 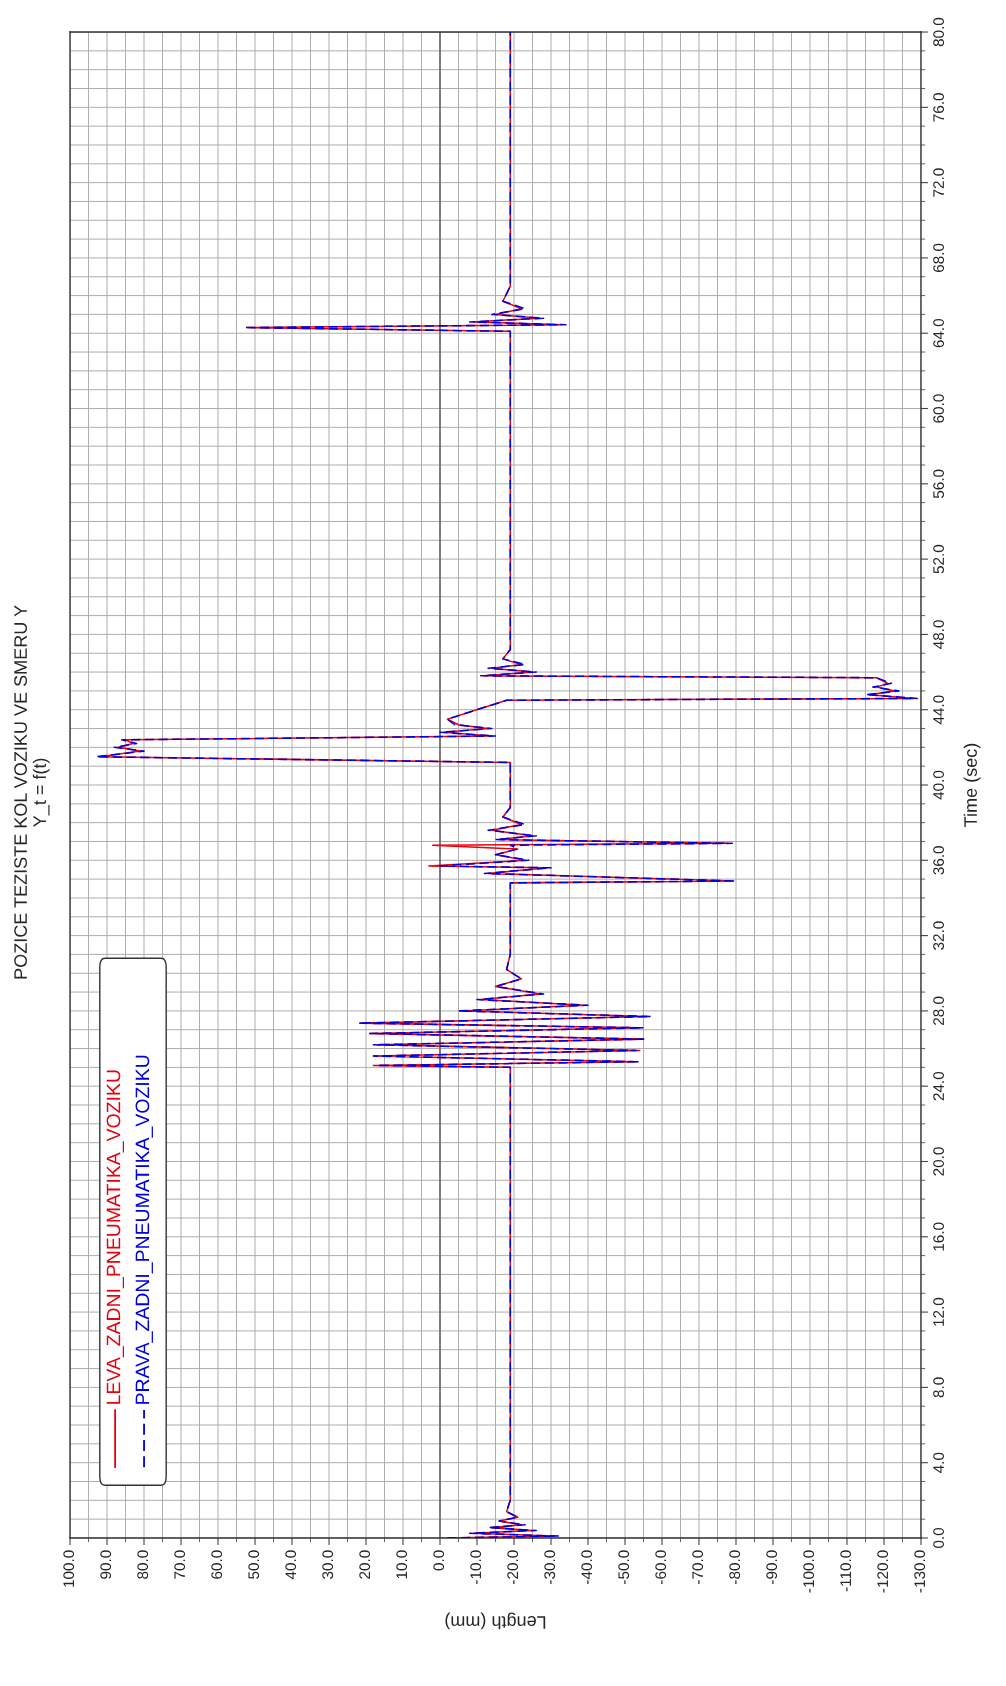 What do you see at coordinates (939, 333) in the screenshot?
I see `y-tick-label: 64.0` at bounding box center [939, 333].